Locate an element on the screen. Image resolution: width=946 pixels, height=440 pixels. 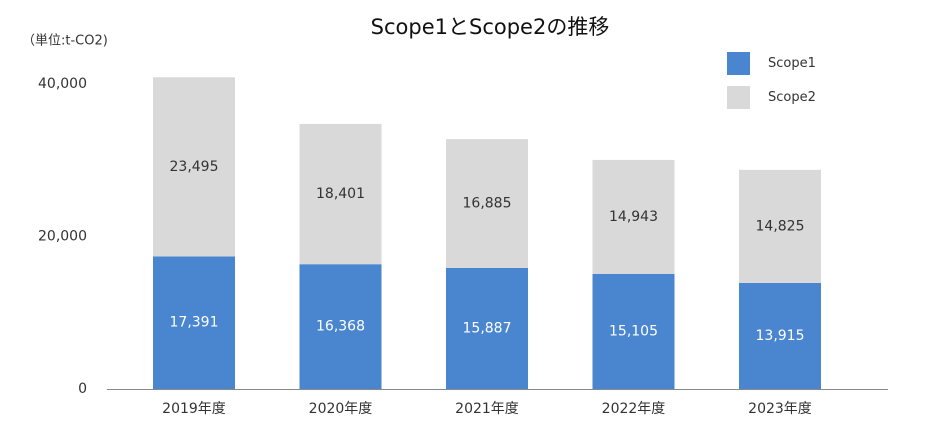
x-tick-label: 2022年度 is located at coordinates (634, 409).